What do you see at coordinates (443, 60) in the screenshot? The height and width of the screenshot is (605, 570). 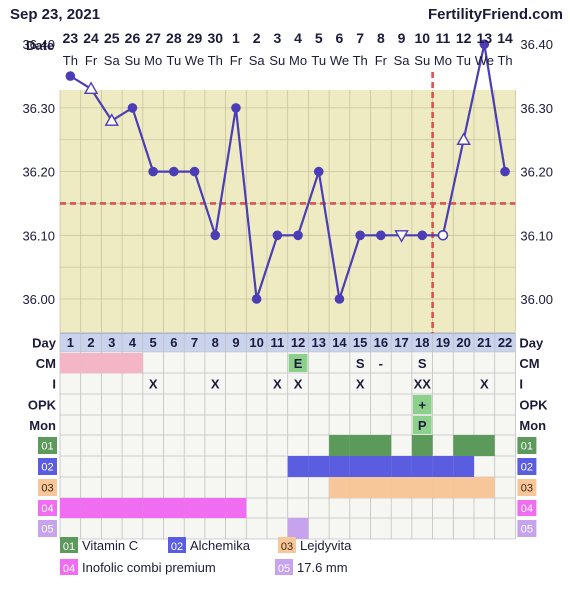 I see `weekday-label: Mo` at bounding box center [443, 60].